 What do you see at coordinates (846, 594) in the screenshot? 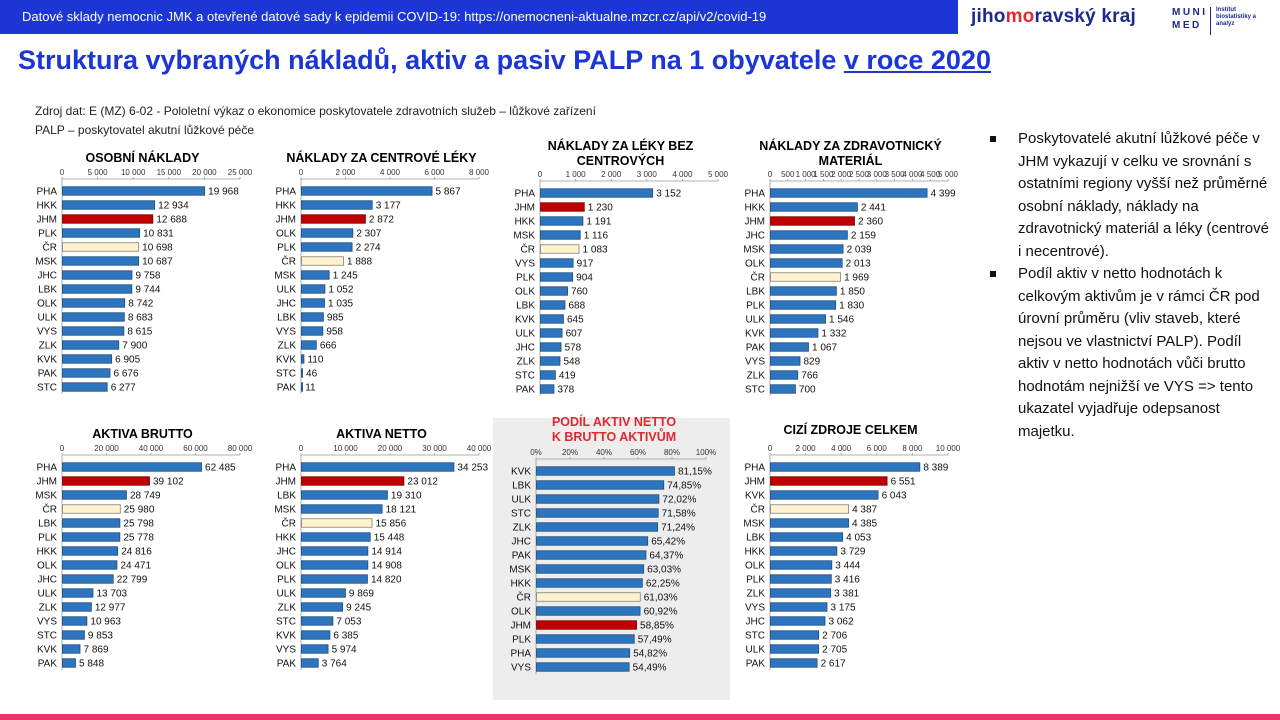
I see `data-label: 3 381` at bounding box center [846, 594].